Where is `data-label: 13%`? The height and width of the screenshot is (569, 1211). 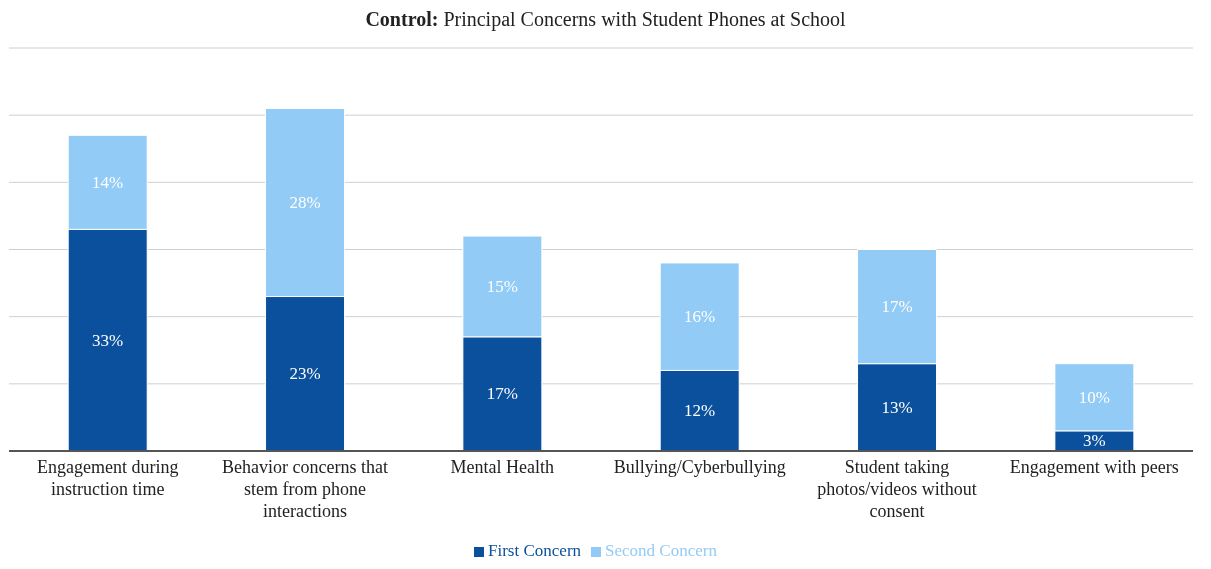 data-label: 13% is located at coordinates (897, 407).